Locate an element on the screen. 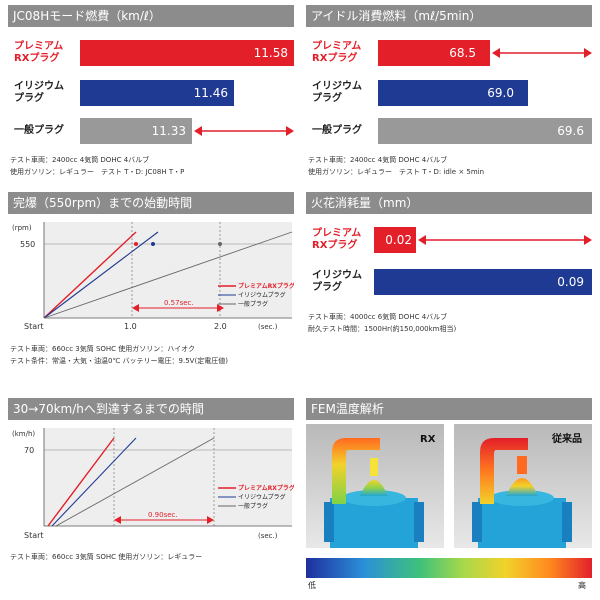 The image size is (600, 600). fem-conv-rim is located at coordinates (522, 498).